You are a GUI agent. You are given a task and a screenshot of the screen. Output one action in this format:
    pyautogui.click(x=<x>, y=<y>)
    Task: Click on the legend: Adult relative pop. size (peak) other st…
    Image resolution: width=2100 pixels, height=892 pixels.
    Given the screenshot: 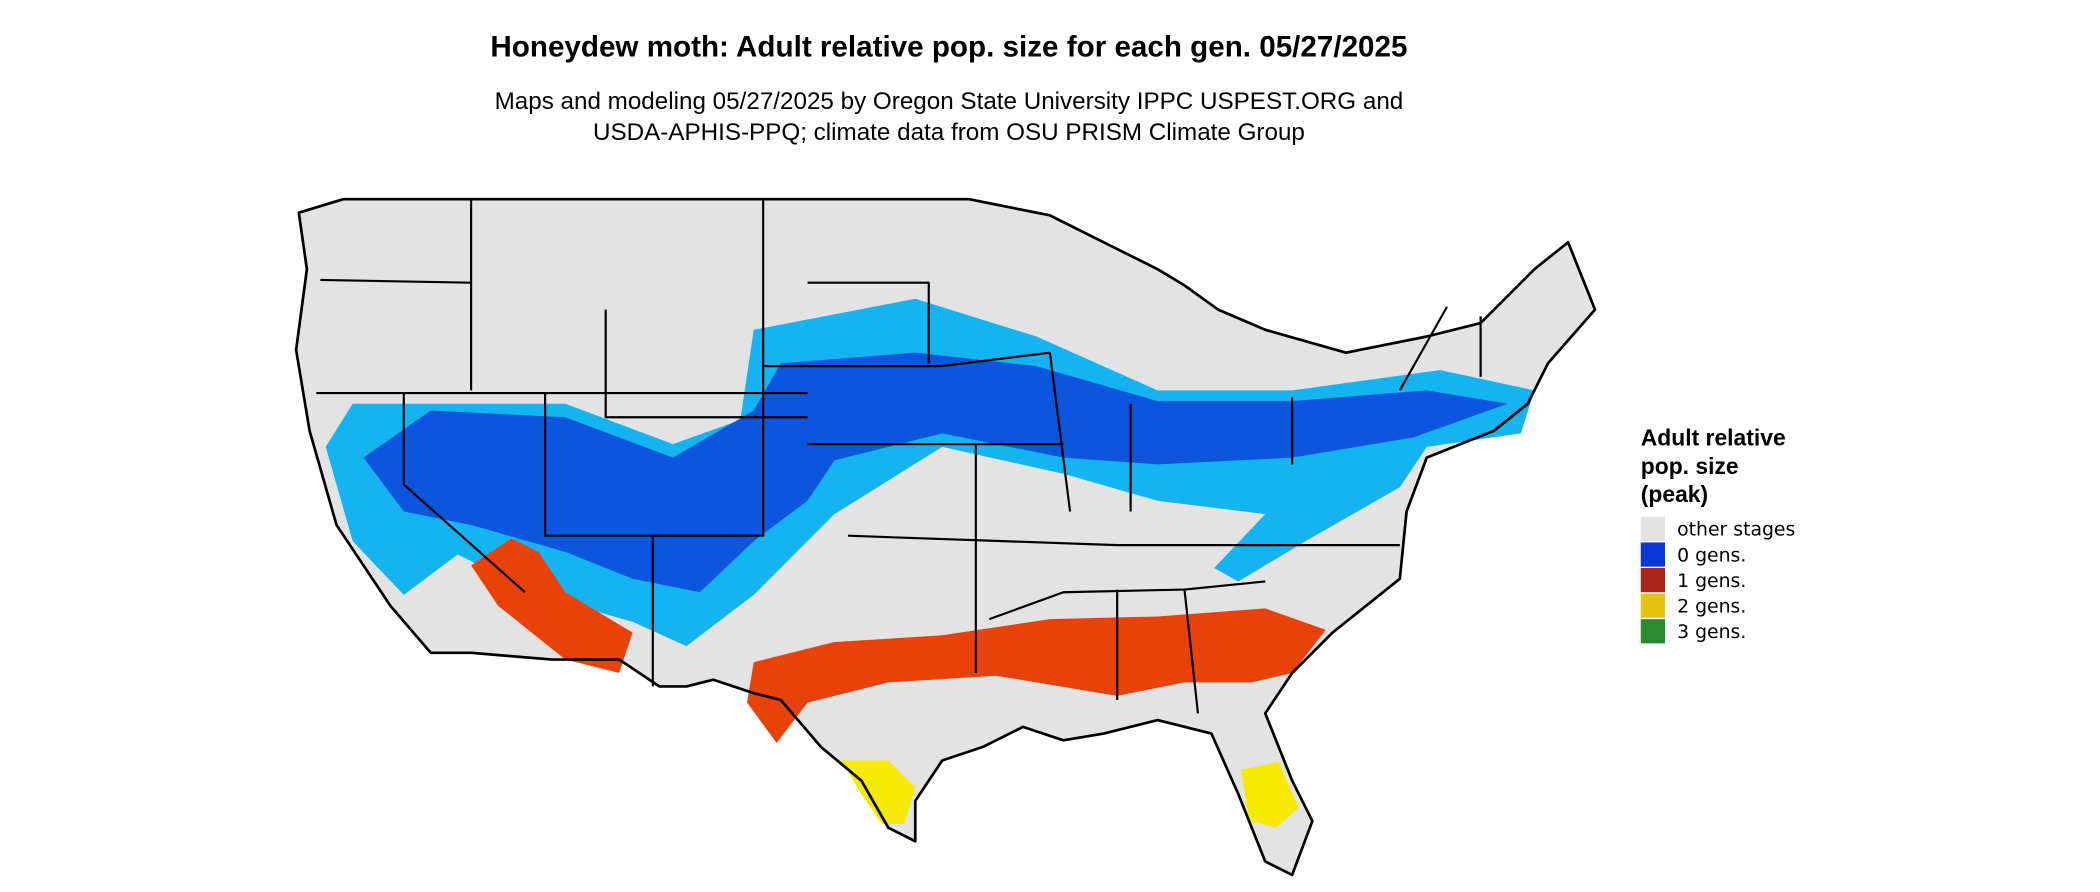 What is the action you would take?
    pyautogui.click(x=1717, y=534)
    